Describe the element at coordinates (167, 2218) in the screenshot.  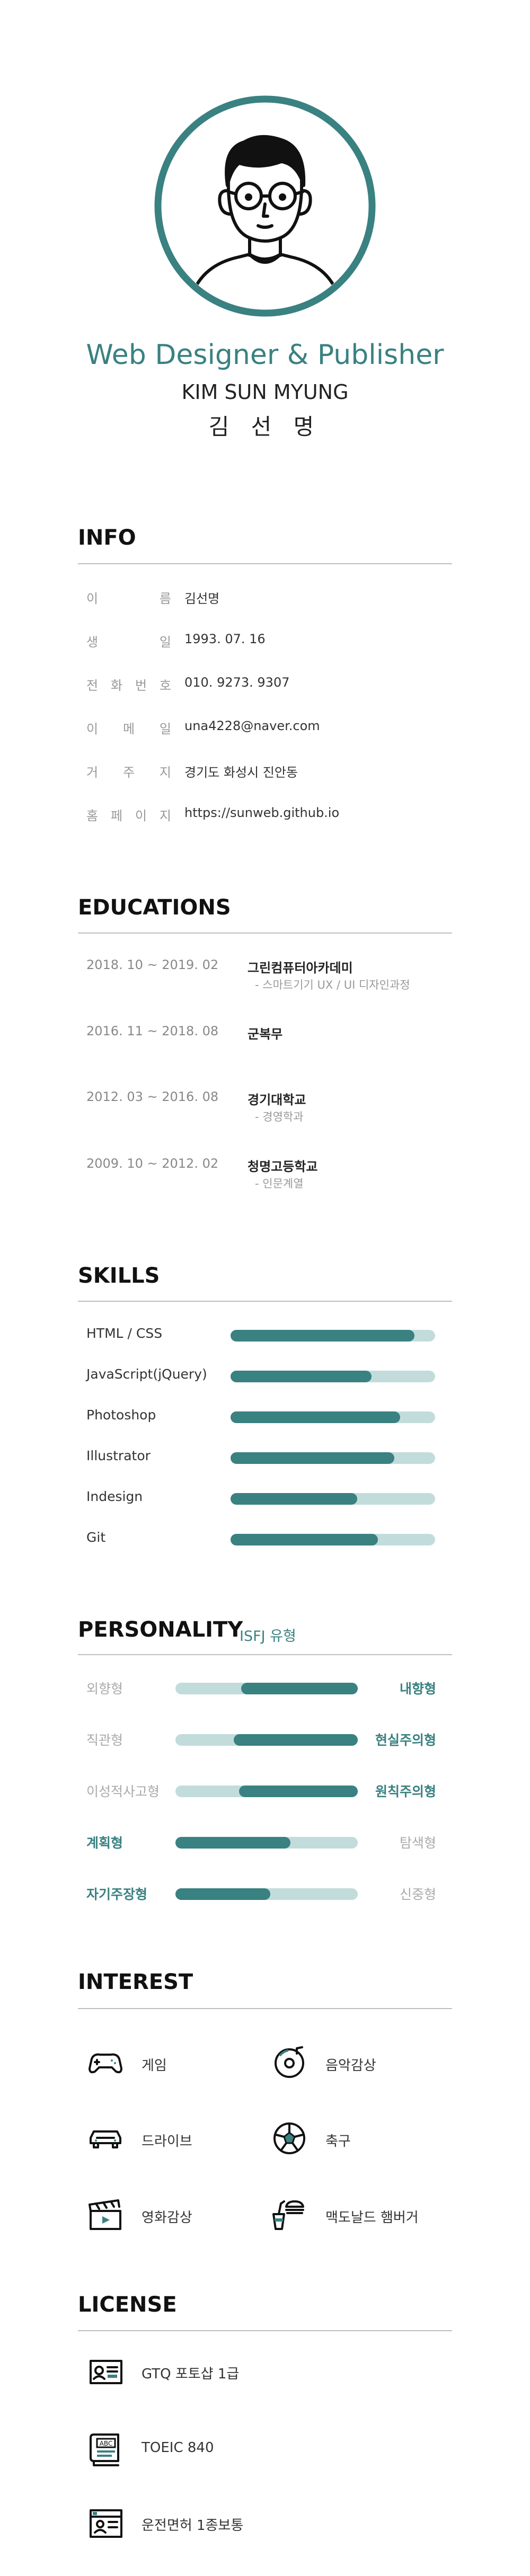
I see `interest-label: 영화감상` at that location.